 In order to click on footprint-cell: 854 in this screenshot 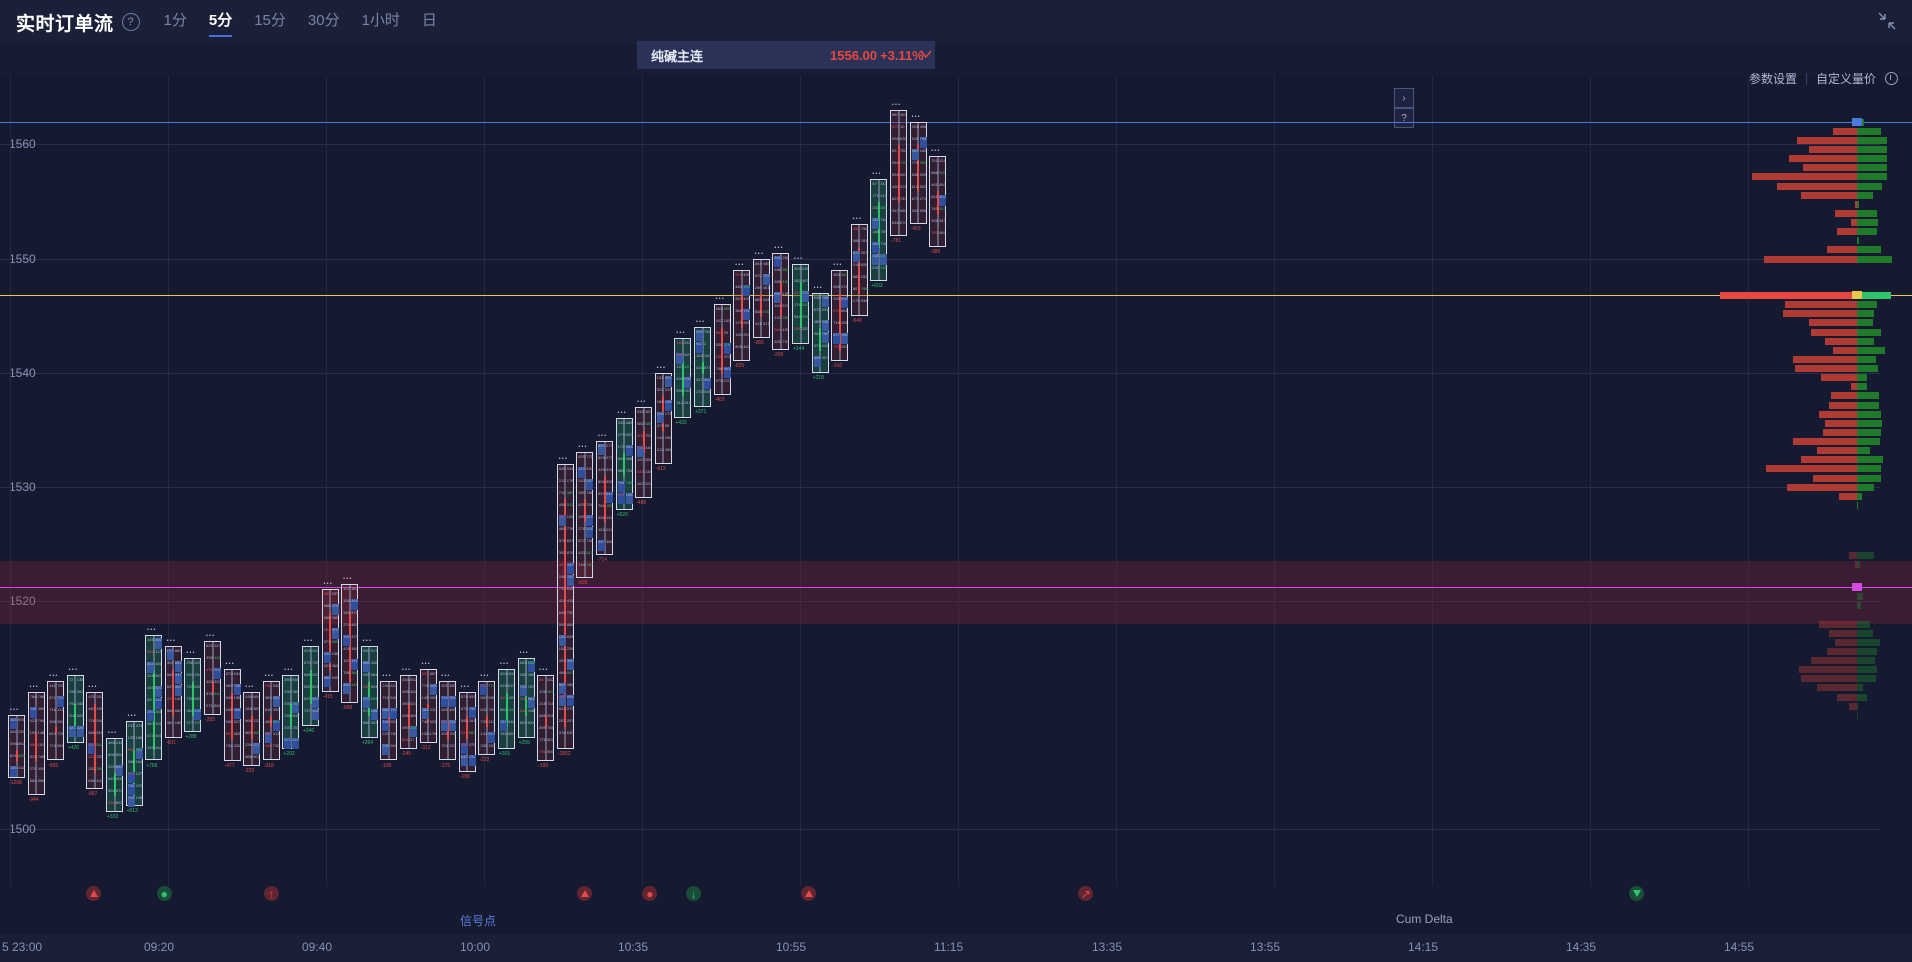, I will do `click(119, 754)`.